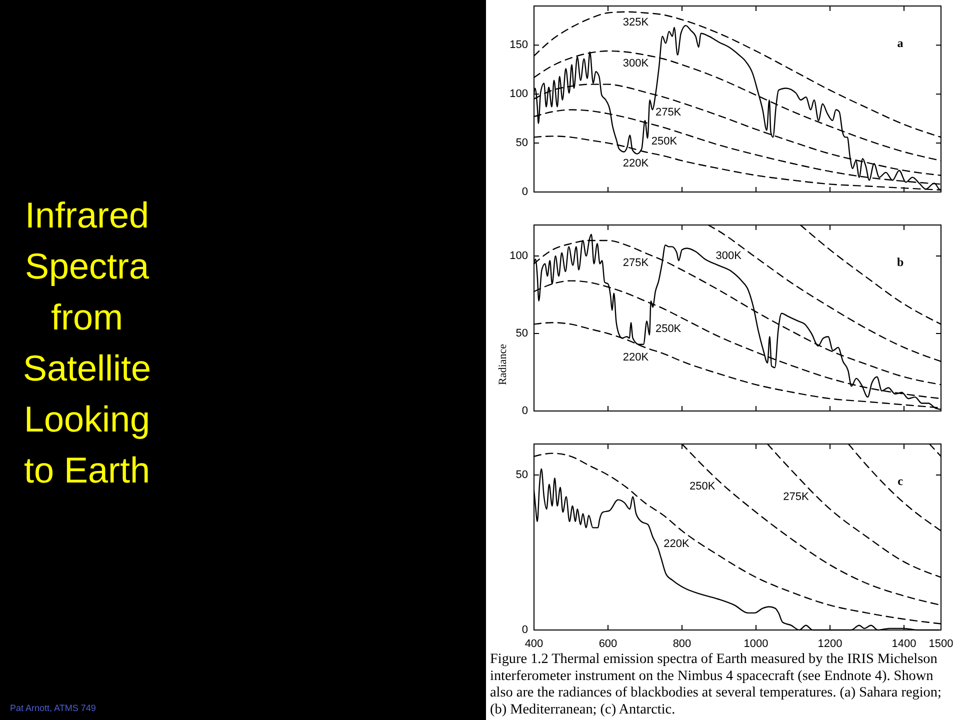 The width and height of the screenshot is (960, 720). Describe the element at coordinates (830, 644) in the screenshot. I see `x-tick-label: 1200` at that location.